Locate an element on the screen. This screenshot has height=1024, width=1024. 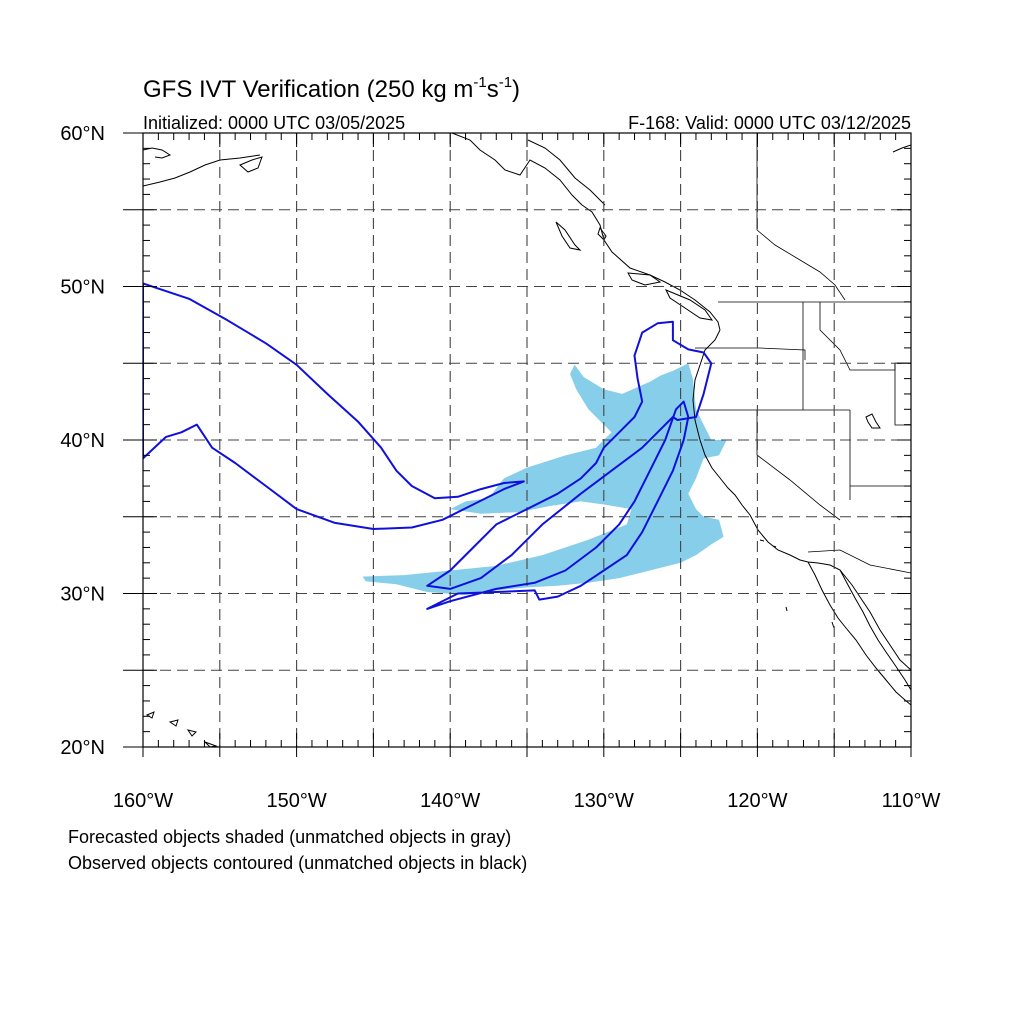
title-main: GFS IVT Verification (250 kg m is located at coordinates (308, 89).